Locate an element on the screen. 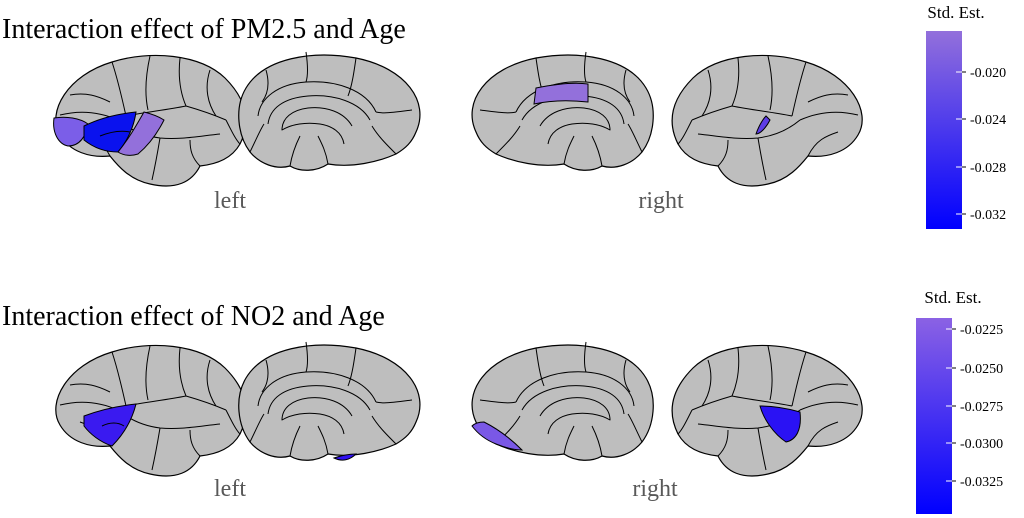  panel1-right-lateral-region-a is located at coordinates (763, 125).